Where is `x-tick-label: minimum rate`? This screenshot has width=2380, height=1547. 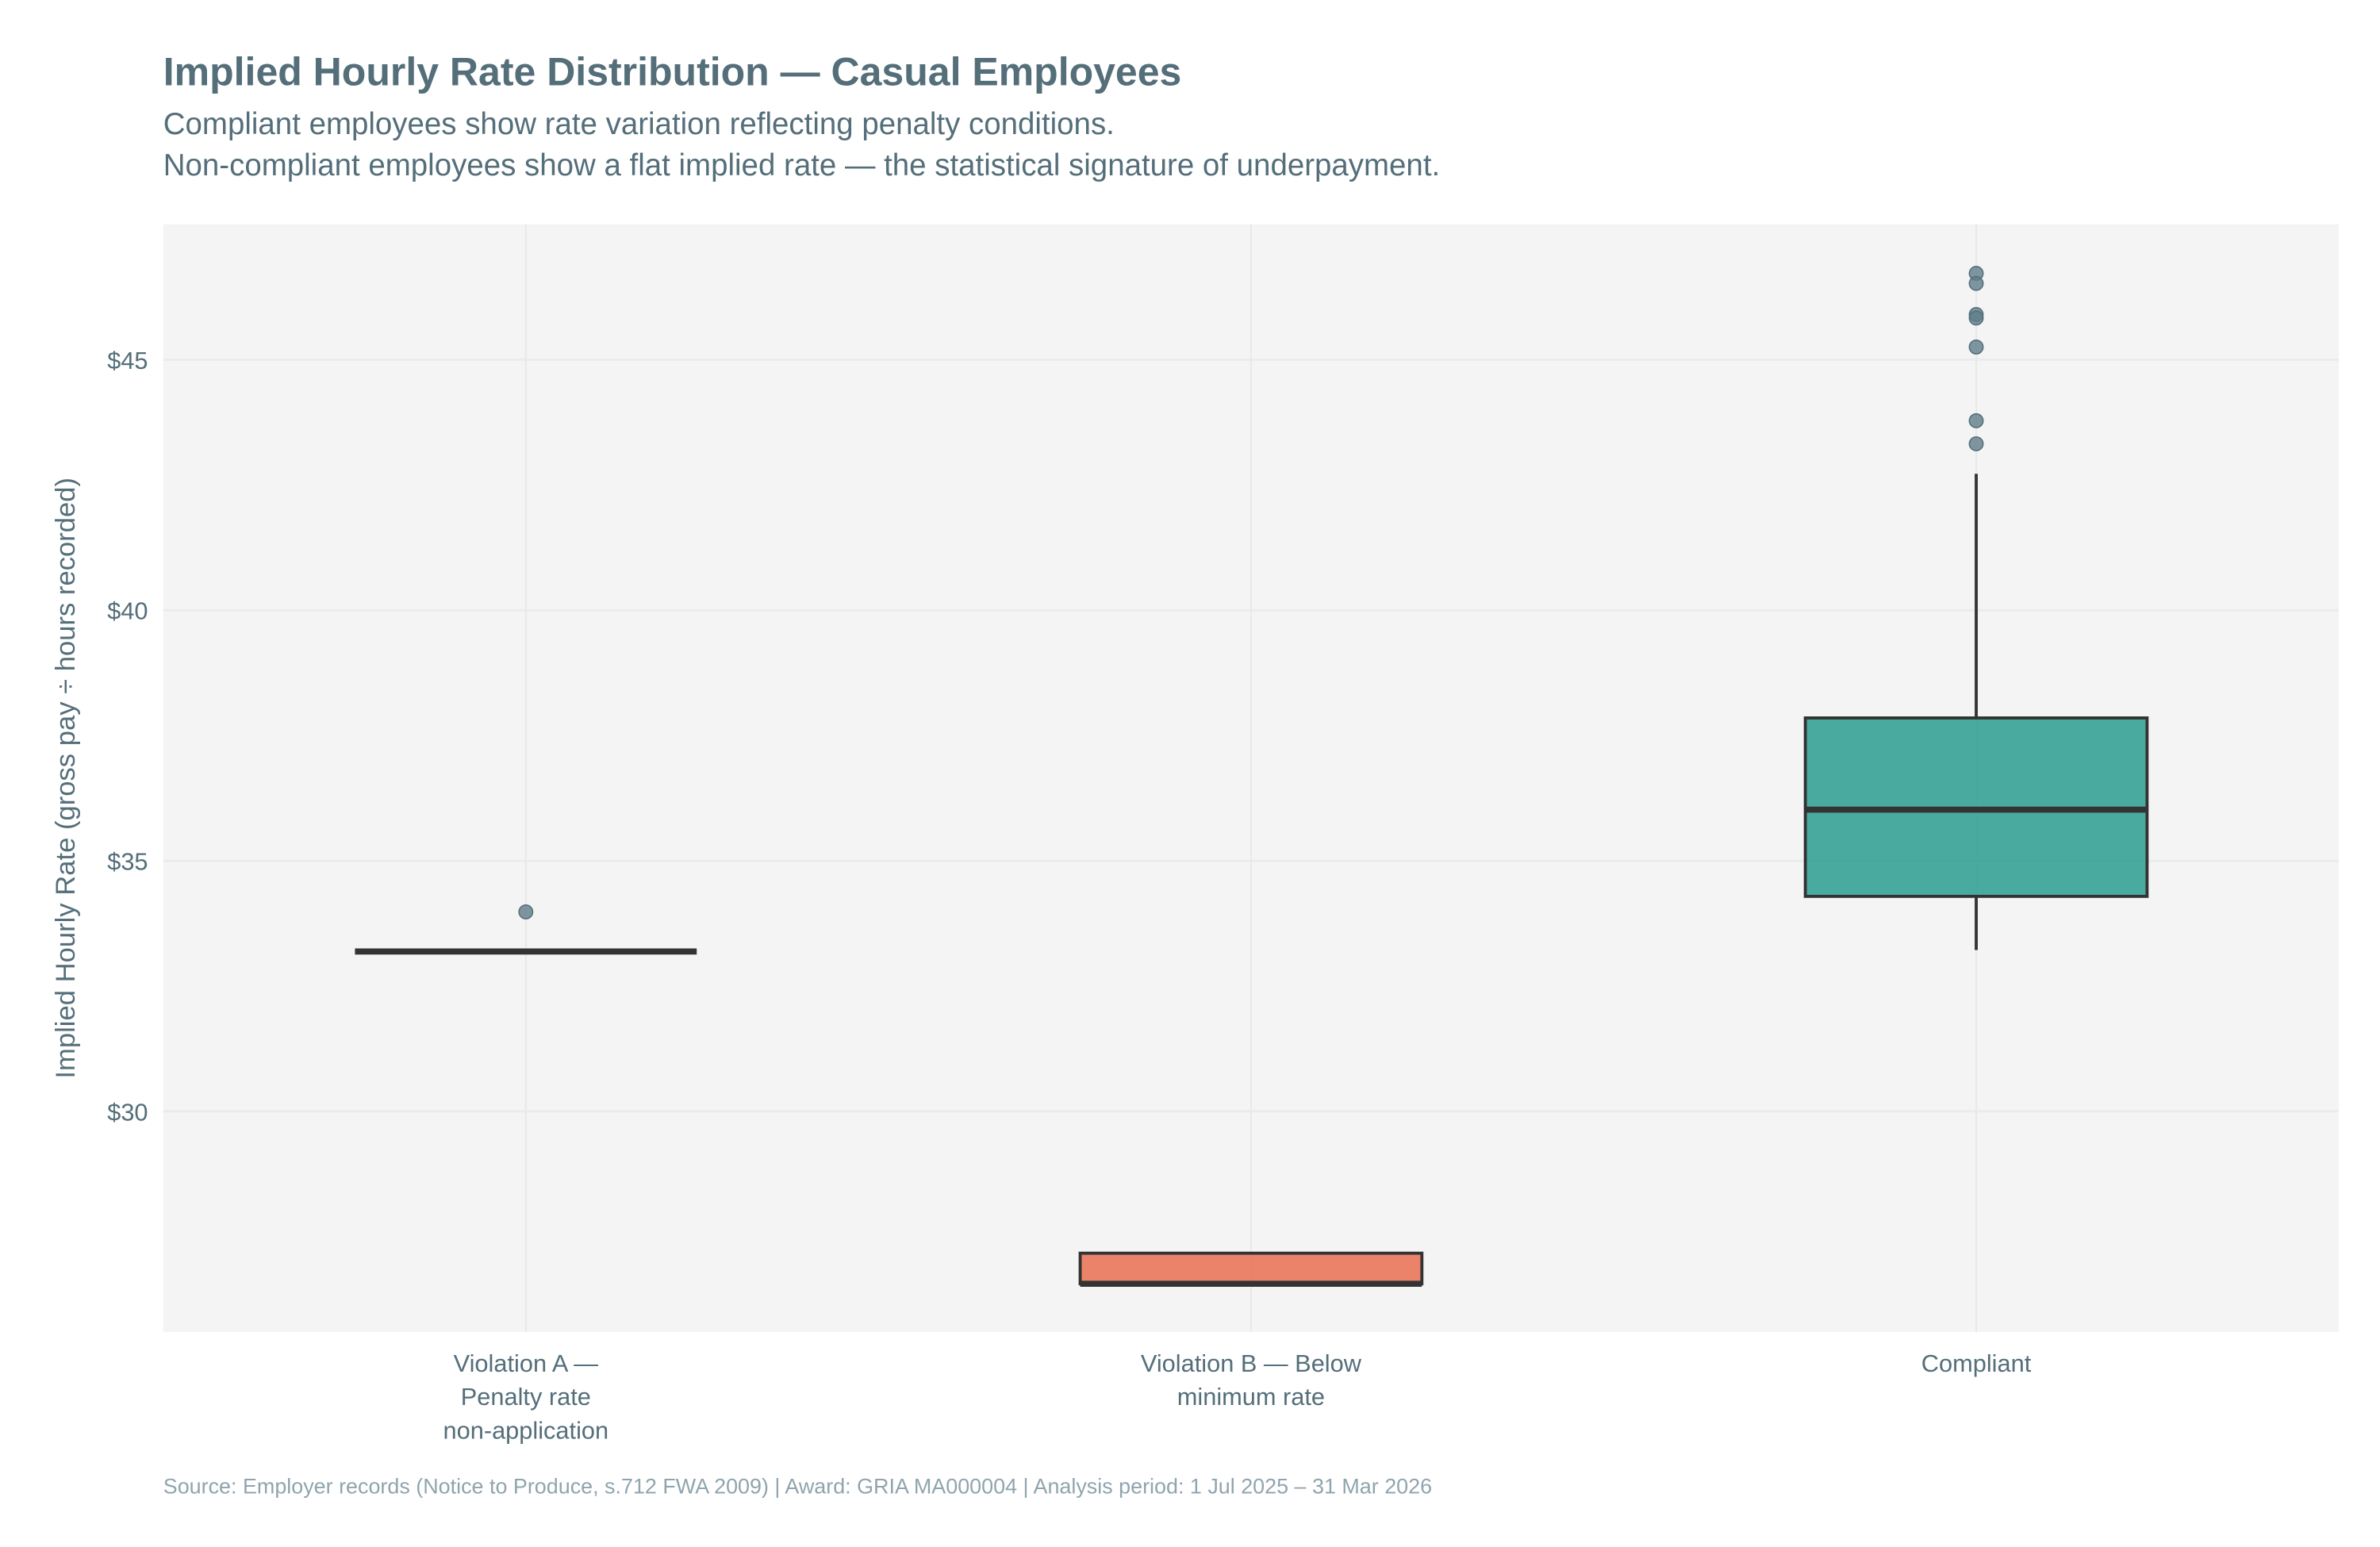 x-tick-label: minimum rate is located at coordinates (1251, 1397).